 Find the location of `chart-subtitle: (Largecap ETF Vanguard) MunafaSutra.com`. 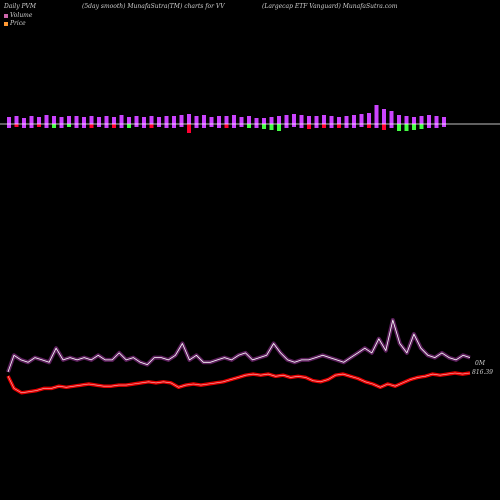

chart-subtitle: (Largecap ETF Vanguard) MunafaSutra.com is located at coordinates (330, 6).